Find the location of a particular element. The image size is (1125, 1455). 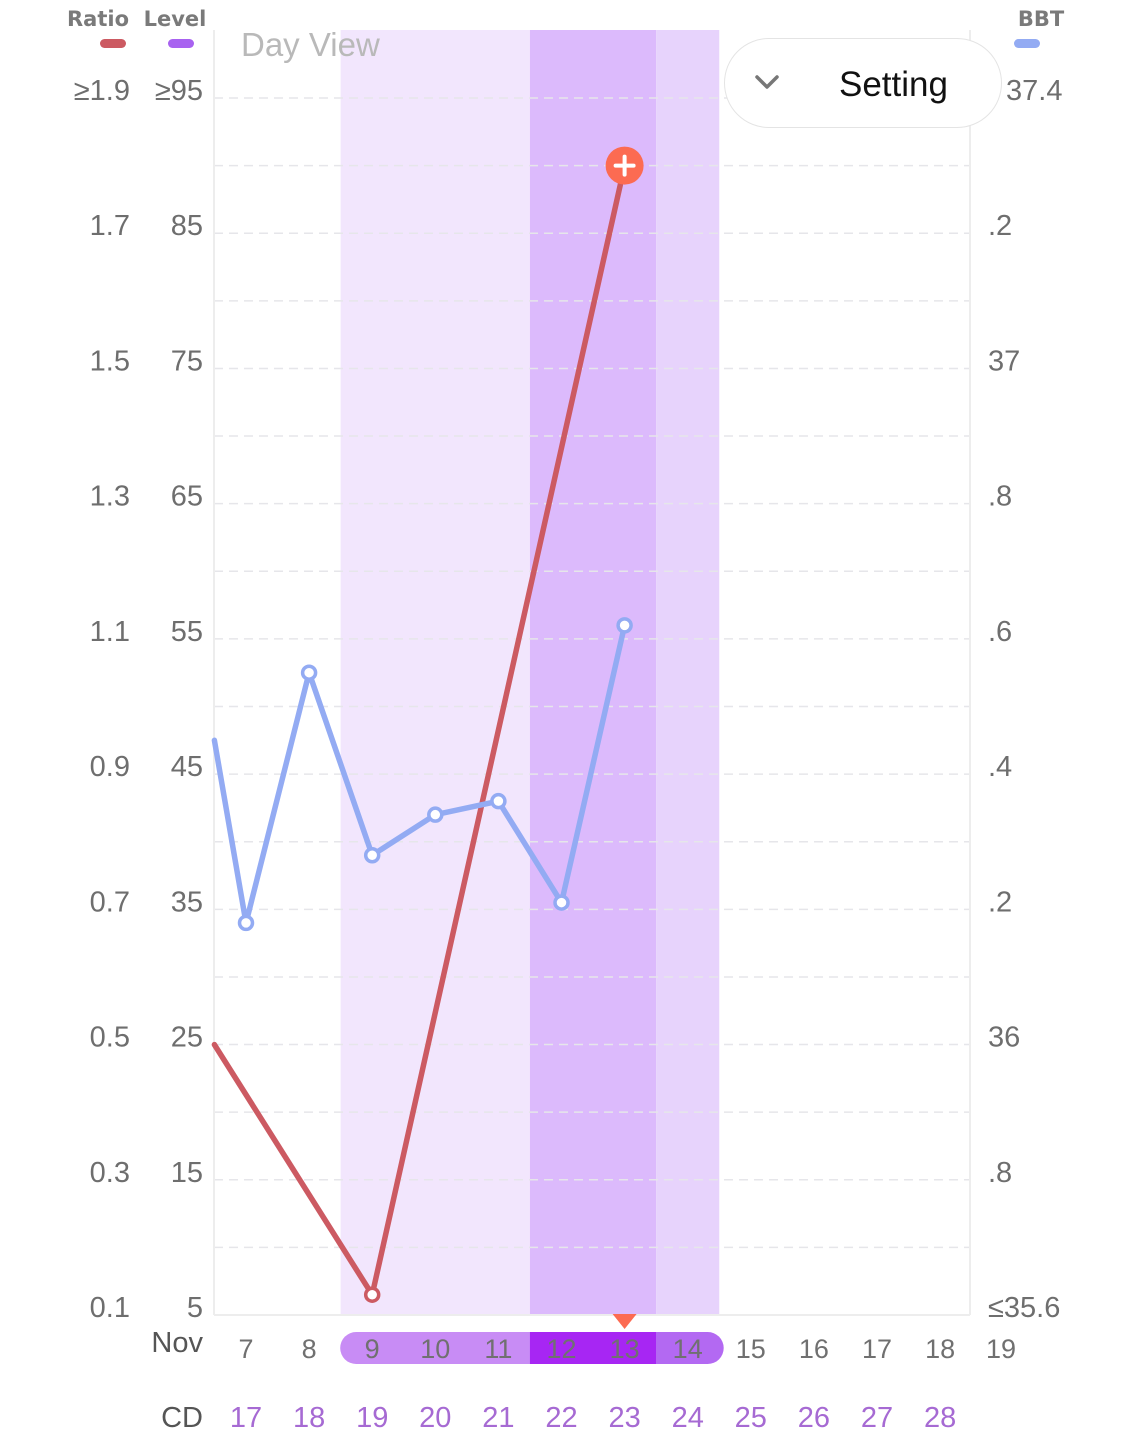

bbt-tick-label: .6 is located at coordinates (1000, 632).